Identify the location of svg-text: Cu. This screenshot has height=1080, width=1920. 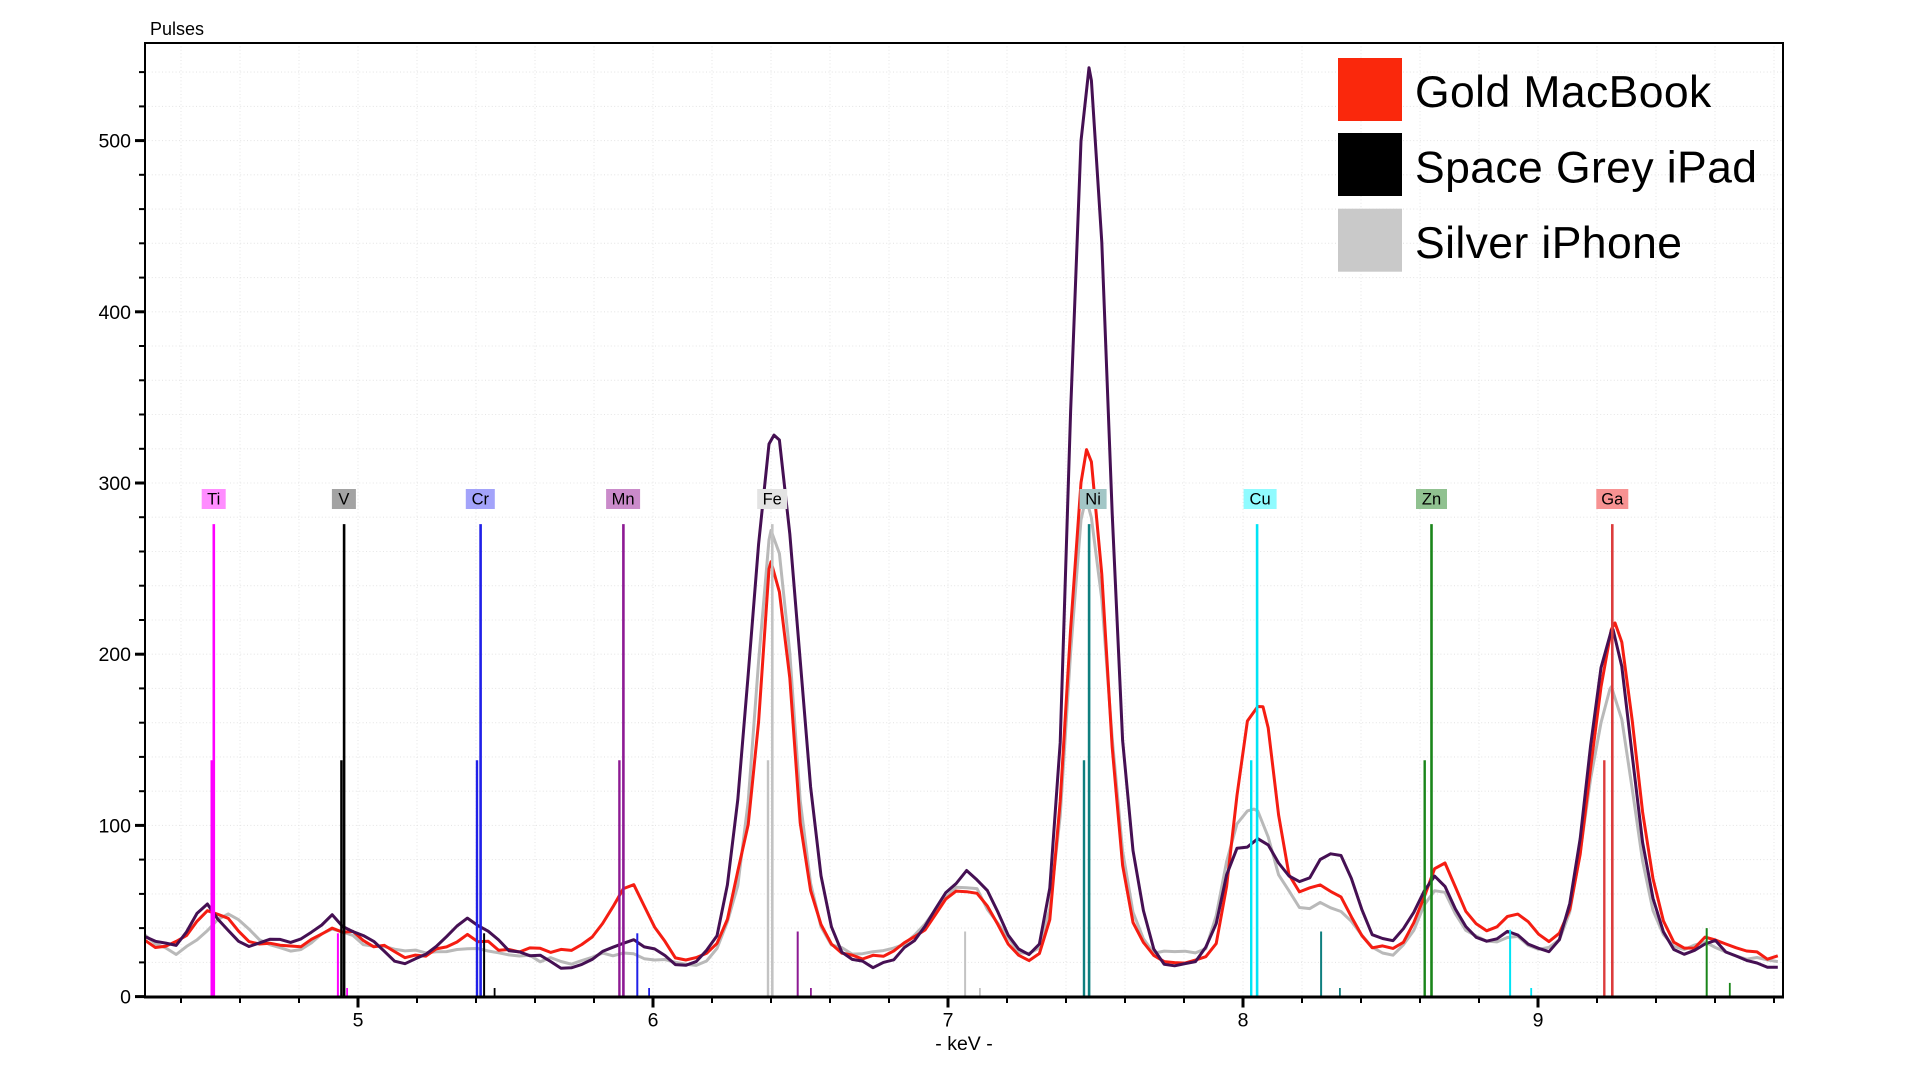
(1260, 500).